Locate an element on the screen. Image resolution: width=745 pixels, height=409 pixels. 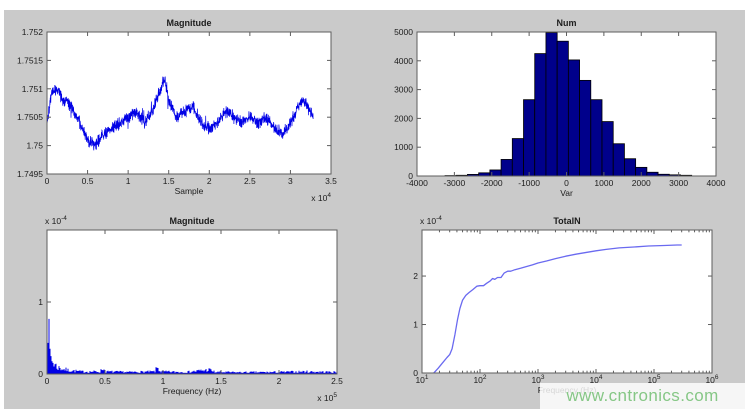
x-tick-label: -2000 is located at coordinates (492, 183).